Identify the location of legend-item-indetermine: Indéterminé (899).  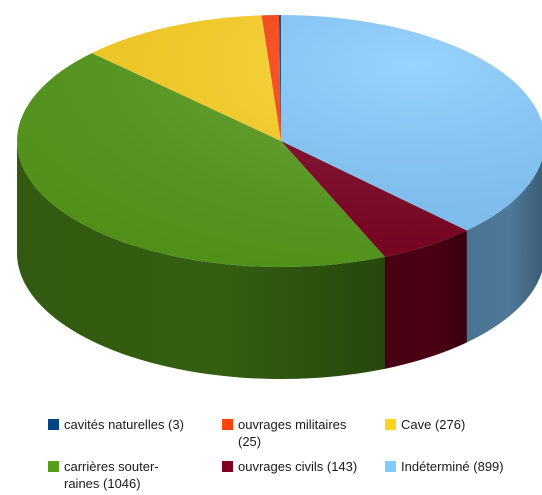
(460, 466).